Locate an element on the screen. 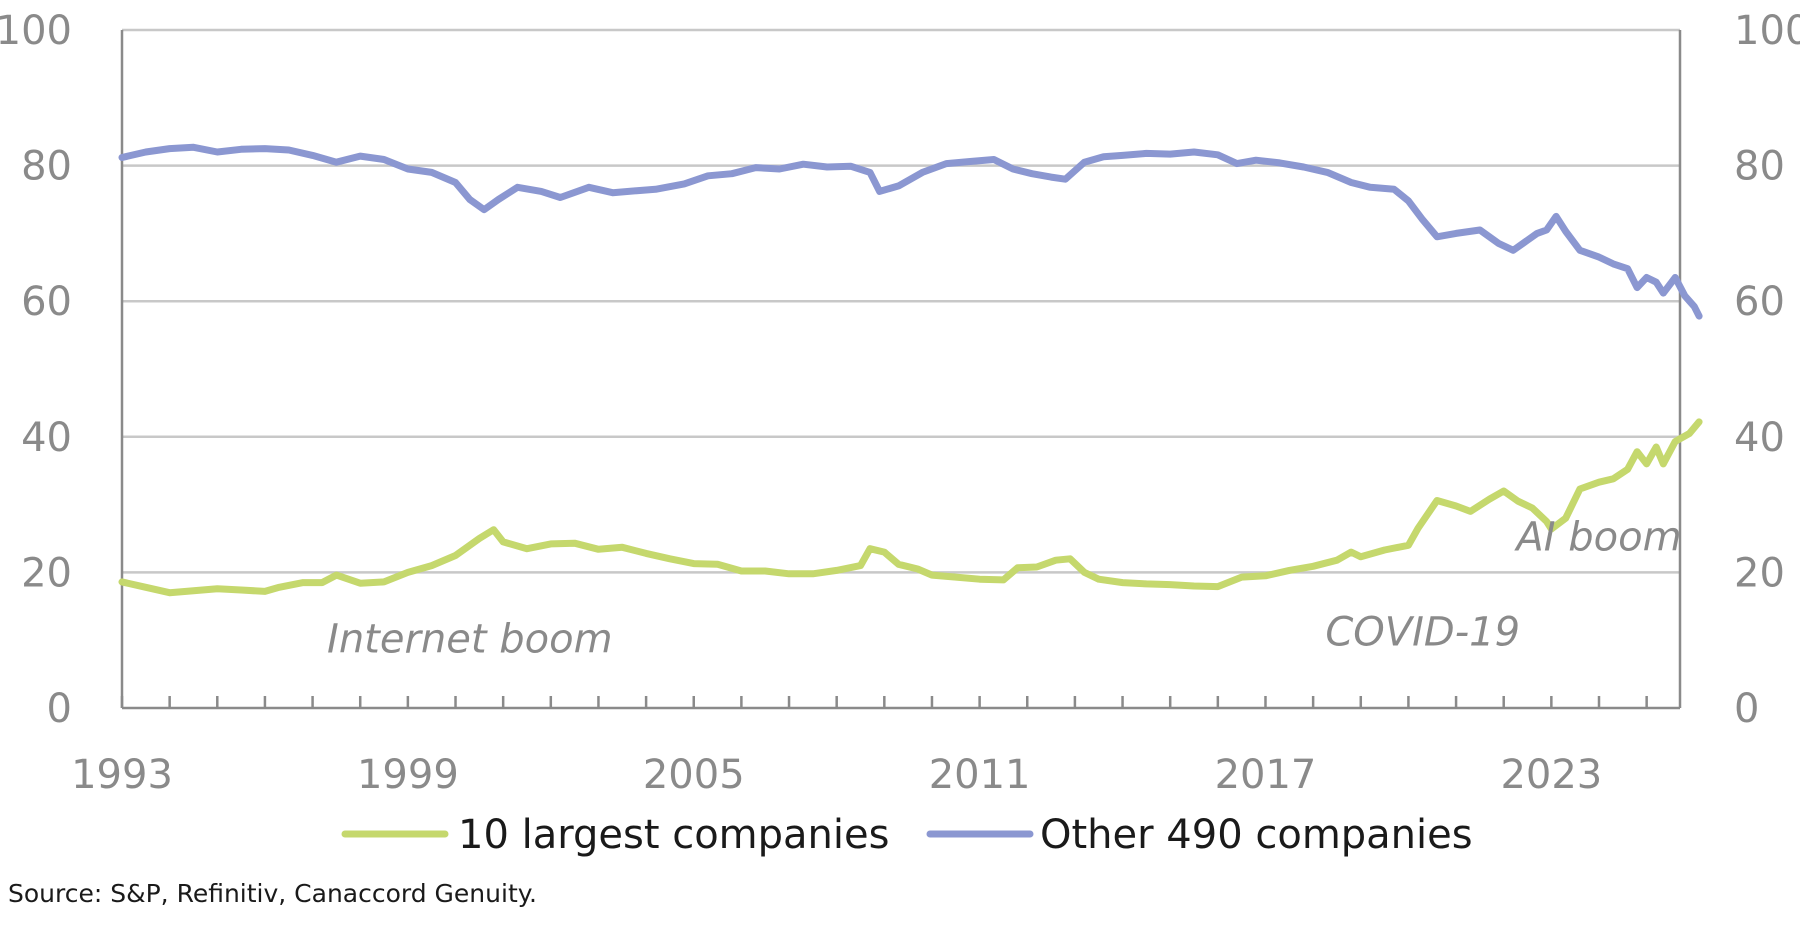 This screenshot has width=1800, height=942. x-tick-label: 1993 is located at coordinates (122, 775).